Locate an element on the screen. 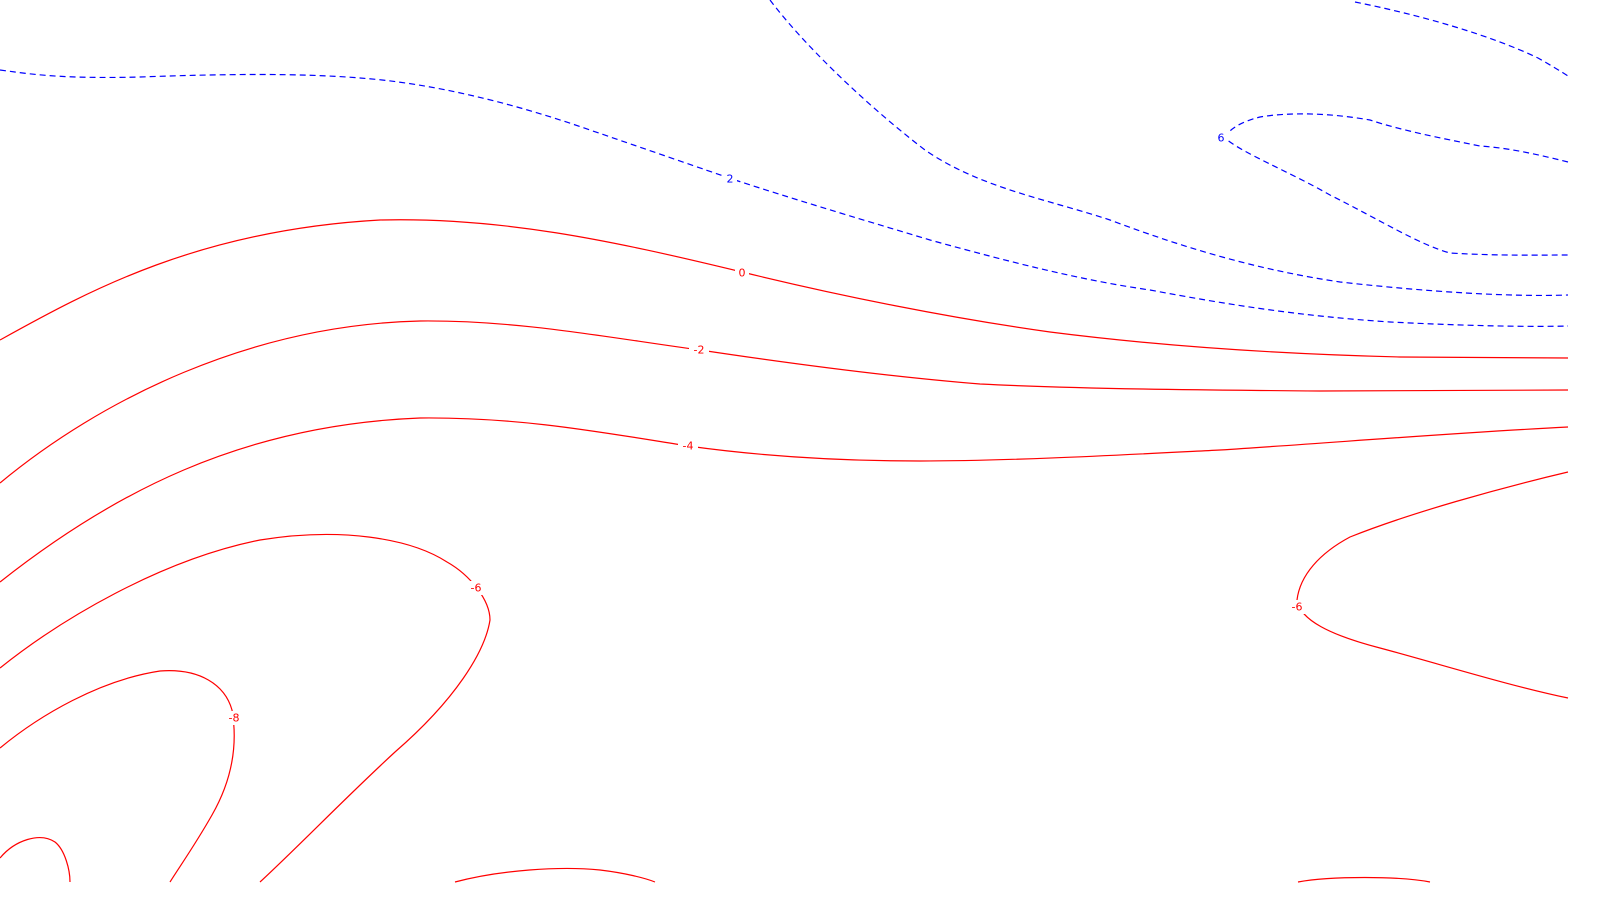  contour-label-neg-2: -2 is located at coordinates (699, 350).